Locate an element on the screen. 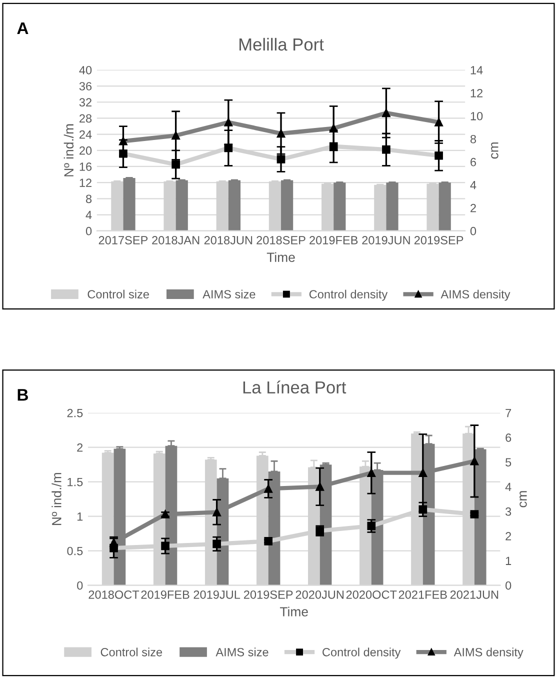  x-tick-label: 2020OCT is located at coordinates (371, 594).